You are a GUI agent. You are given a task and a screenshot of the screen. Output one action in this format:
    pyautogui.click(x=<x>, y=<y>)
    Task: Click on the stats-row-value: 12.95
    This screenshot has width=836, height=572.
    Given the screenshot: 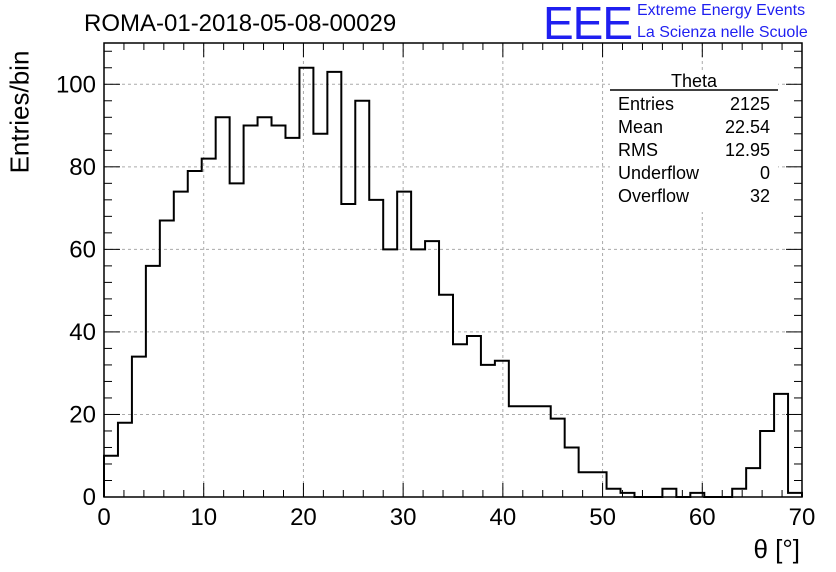 What is the action you would take?
    pyautogui.click(x=747, y=150)
    